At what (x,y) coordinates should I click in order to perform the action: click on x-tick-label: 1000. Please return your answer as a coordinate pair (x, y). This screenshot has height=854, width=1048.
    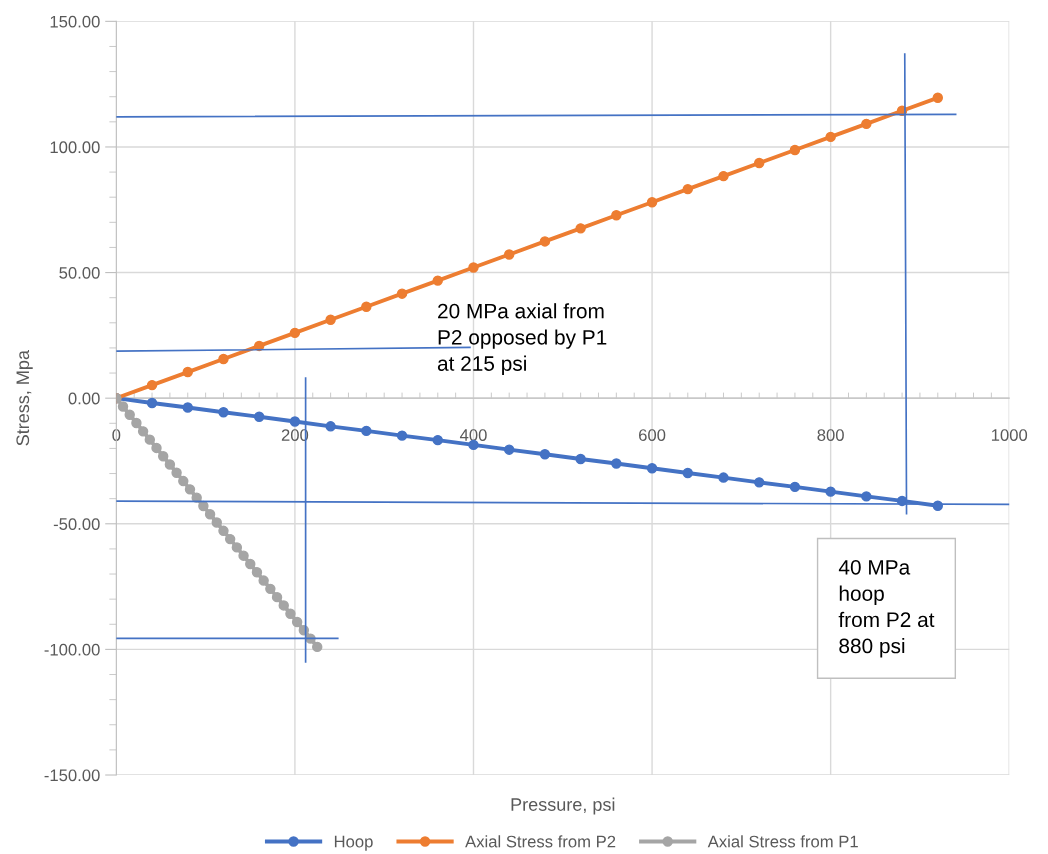
    Looking at the image, I should click on (1009, 435).